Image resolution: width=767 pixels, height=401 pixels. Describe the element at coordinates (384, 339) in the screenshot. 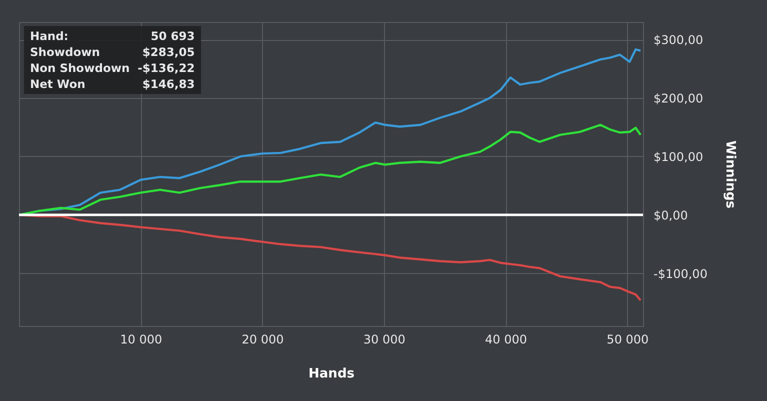

I see `x-tick-label: 30 000` at that location.